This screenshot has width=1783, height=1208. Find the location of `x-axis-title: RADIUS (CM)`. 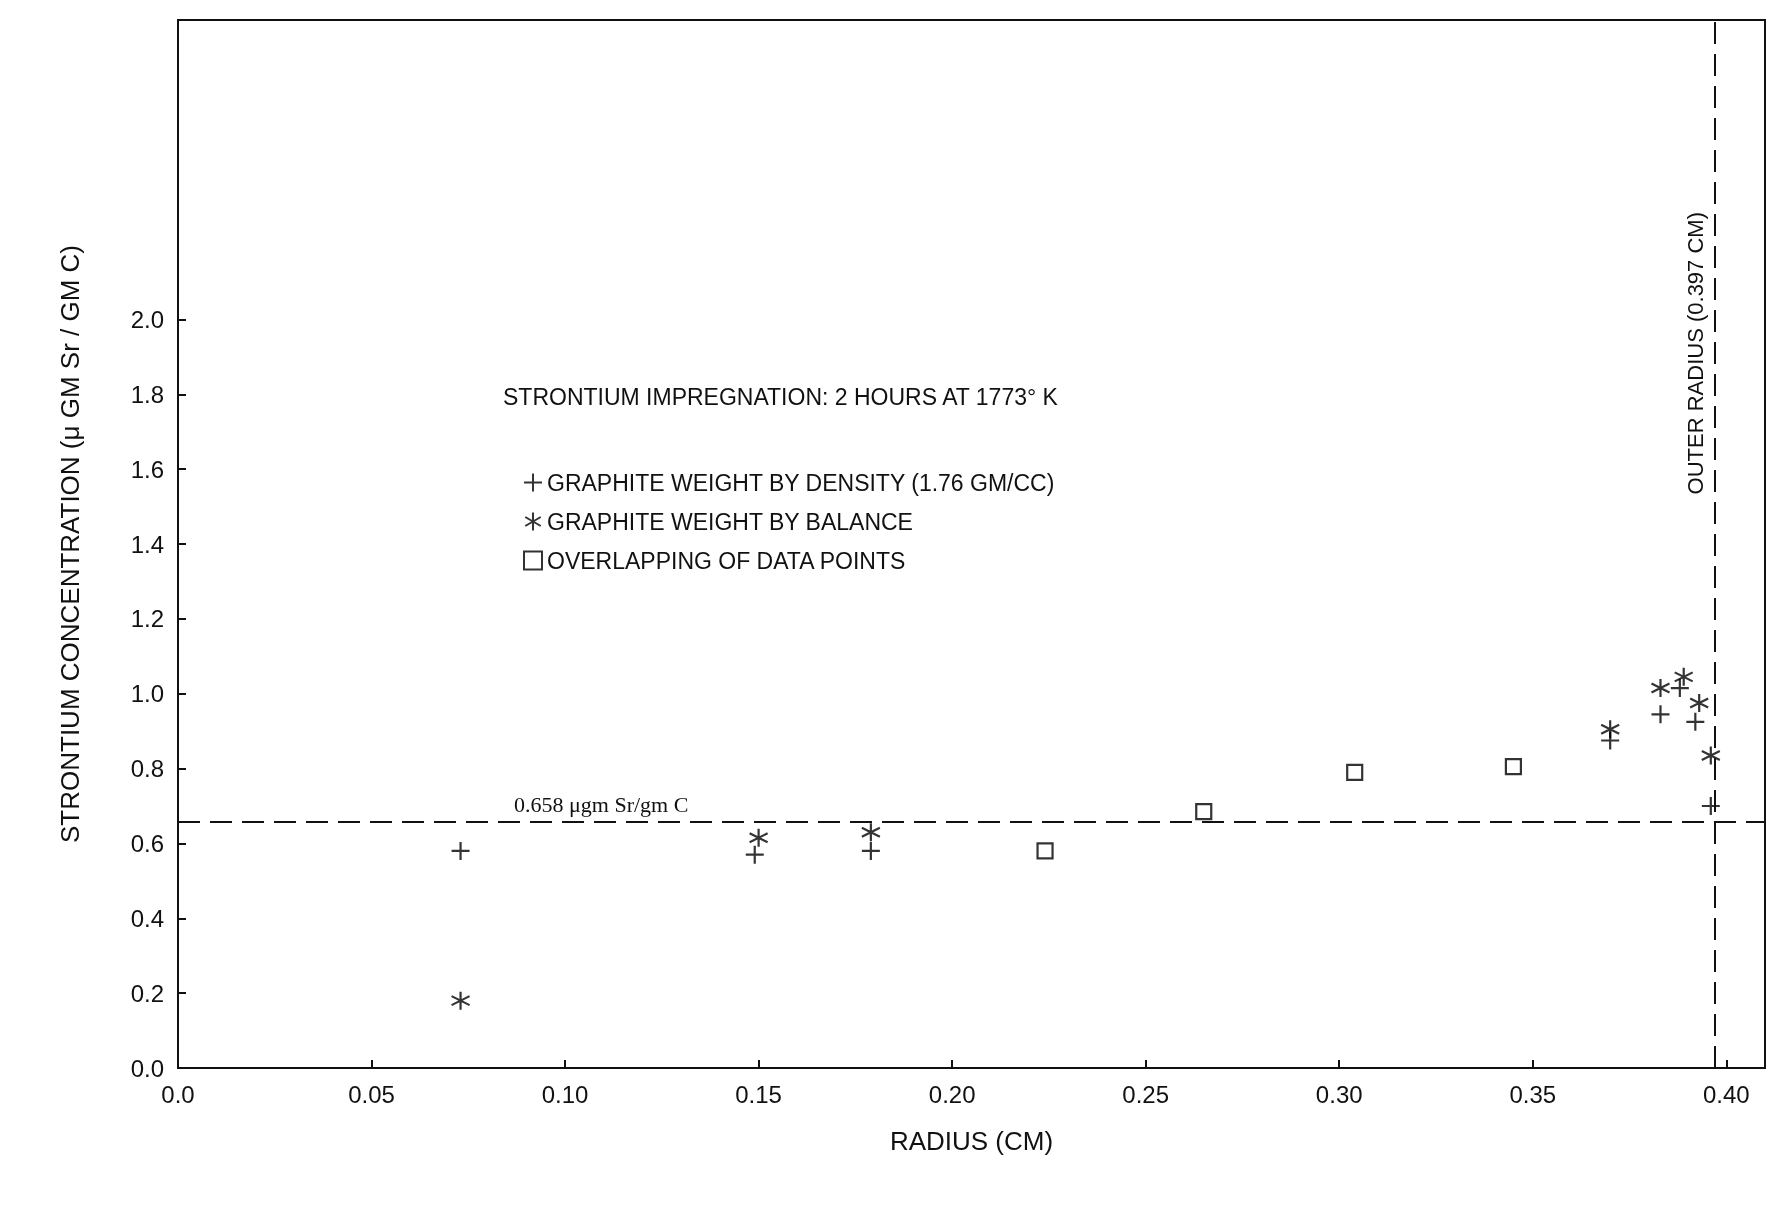

x-axis-title: RADIUS (CM) is located at coordinates (971, 1141).